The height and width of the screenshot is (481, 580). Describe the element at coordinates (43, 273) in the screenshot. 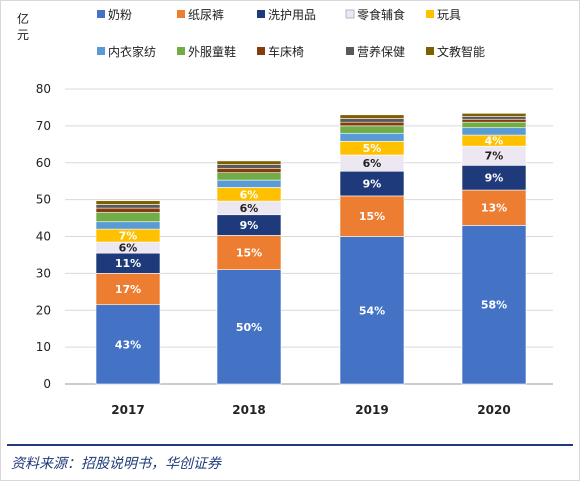

I see `y-tick-label: 30` at that location.